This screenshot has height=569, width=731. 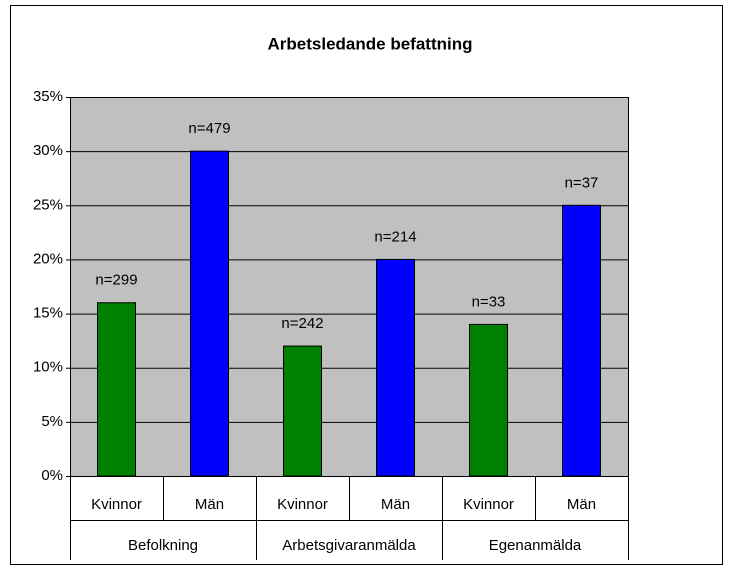 What do you see at coordinates (48, 313) in the screenshot?
I see `y-tick-label: 15%` at bounding box center [48, 313].